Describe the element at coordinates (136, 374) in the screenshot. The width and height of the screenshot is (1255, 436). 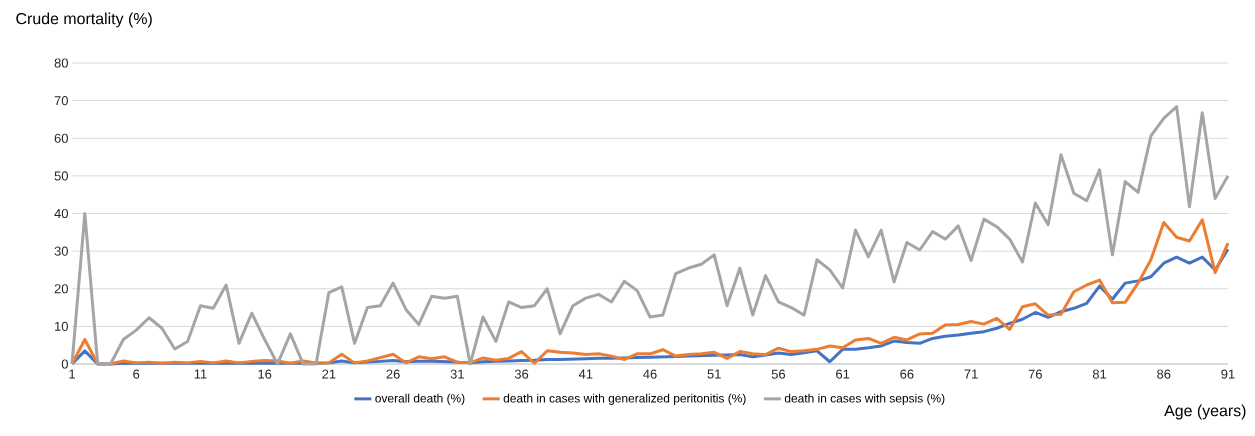
I see `x-tick-label: 6` at that location.